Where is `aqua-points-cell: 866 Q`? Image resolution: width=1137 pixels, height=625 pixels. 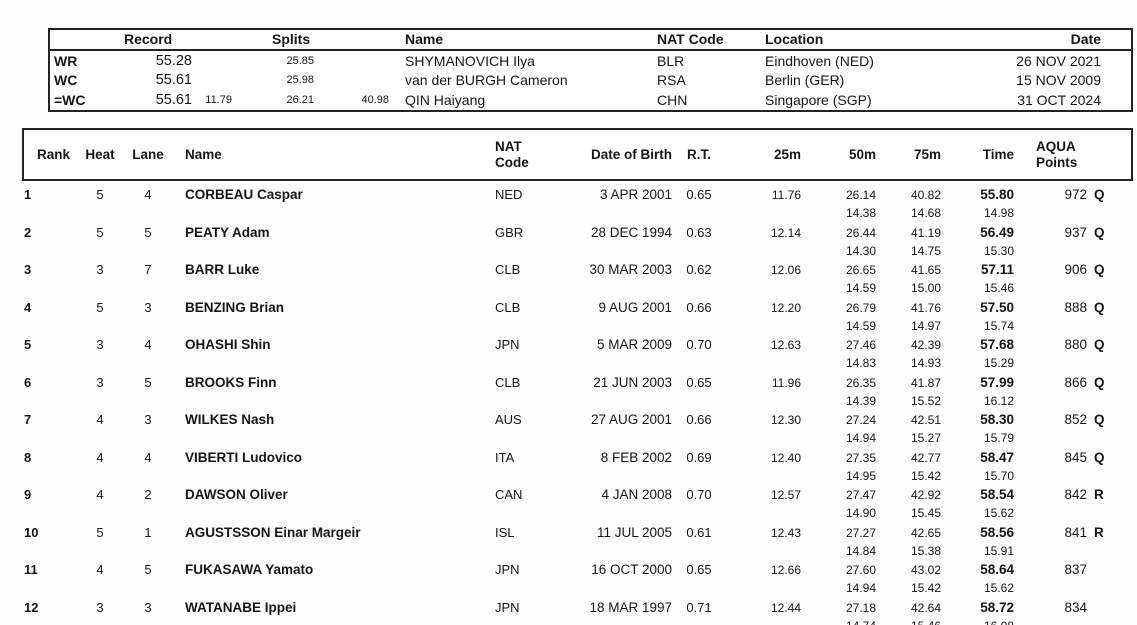
aqua-points-cell: 866 Q is located at coordinates (1074, 382).